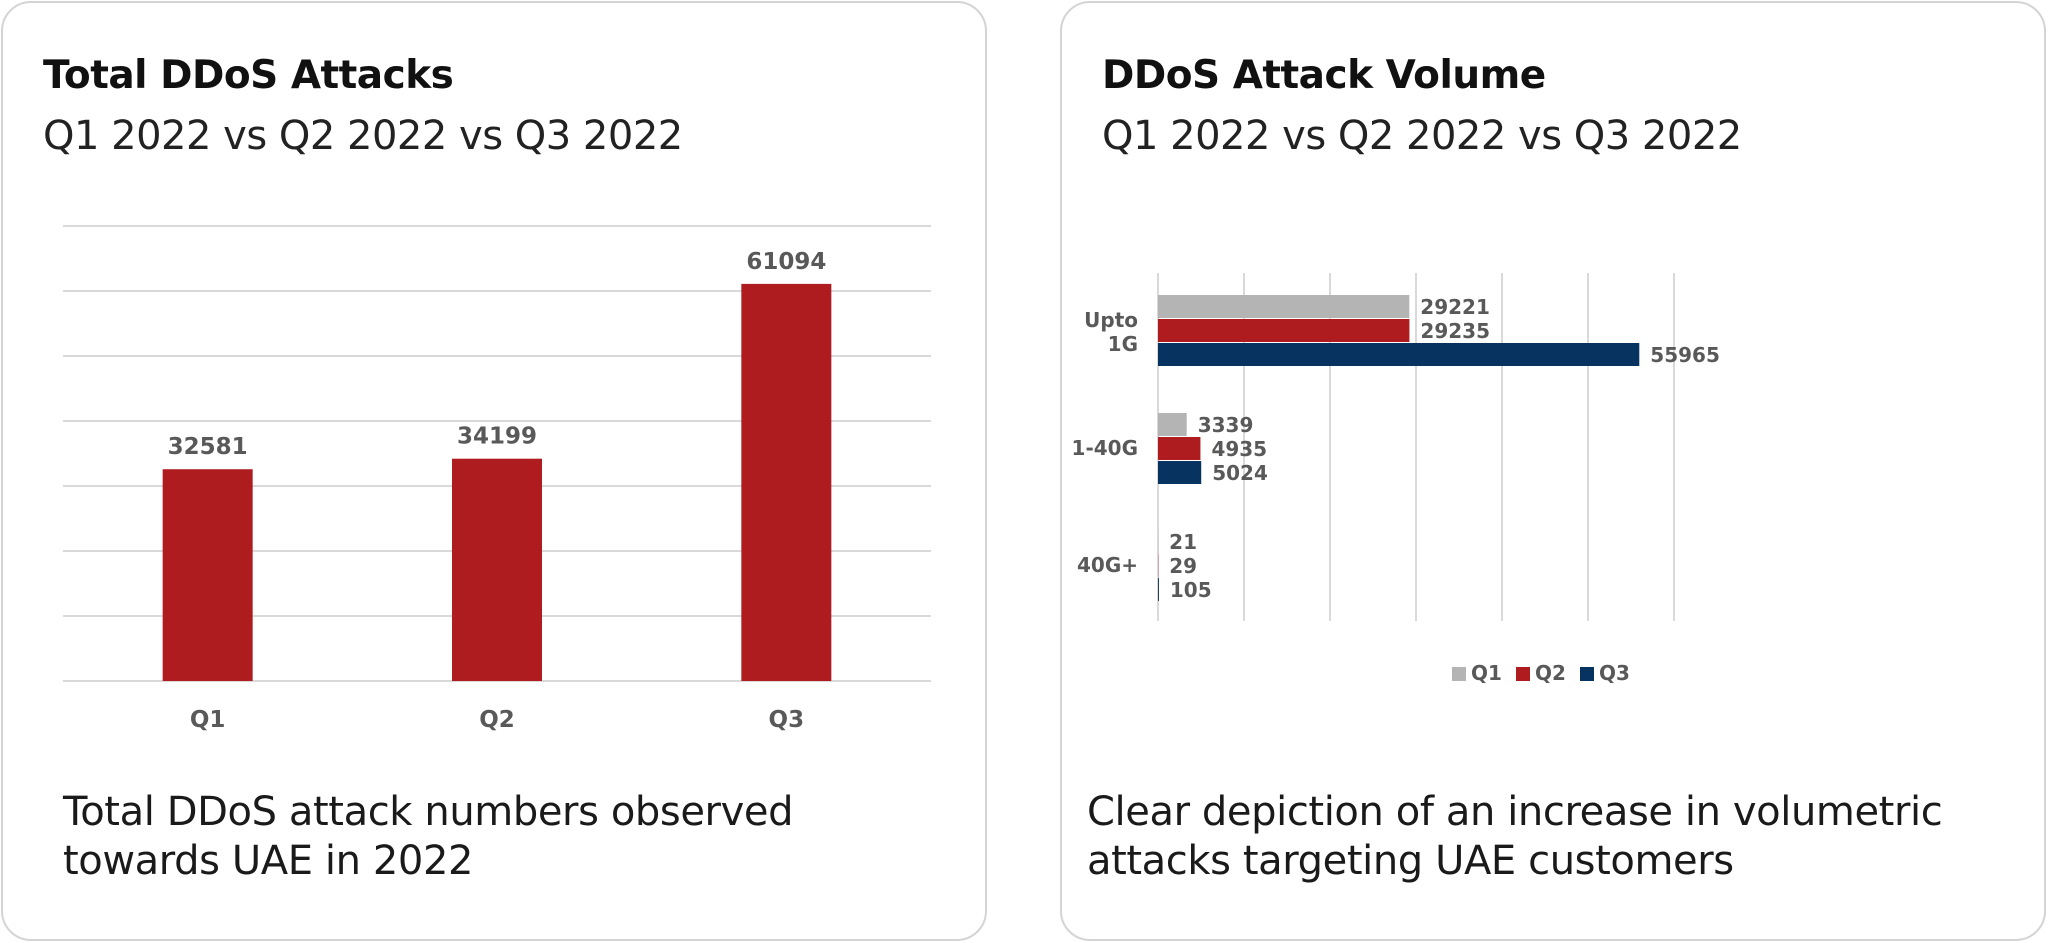 This screenshot has height=943, width=2048. I want to click on data-label: 5024, so click(1240, 473).